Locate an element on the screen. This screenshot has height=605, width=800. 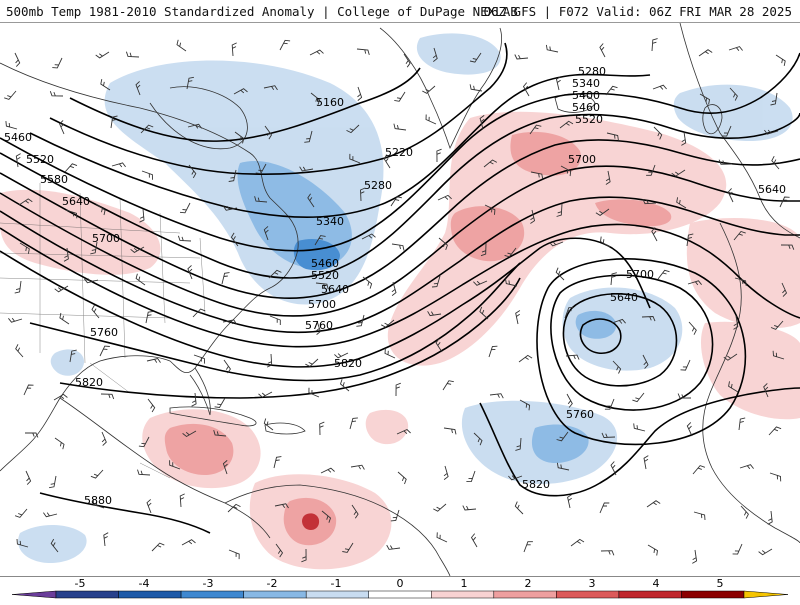
cold-anomaly-central-atlantic-core is located at coordinates (560, 443).